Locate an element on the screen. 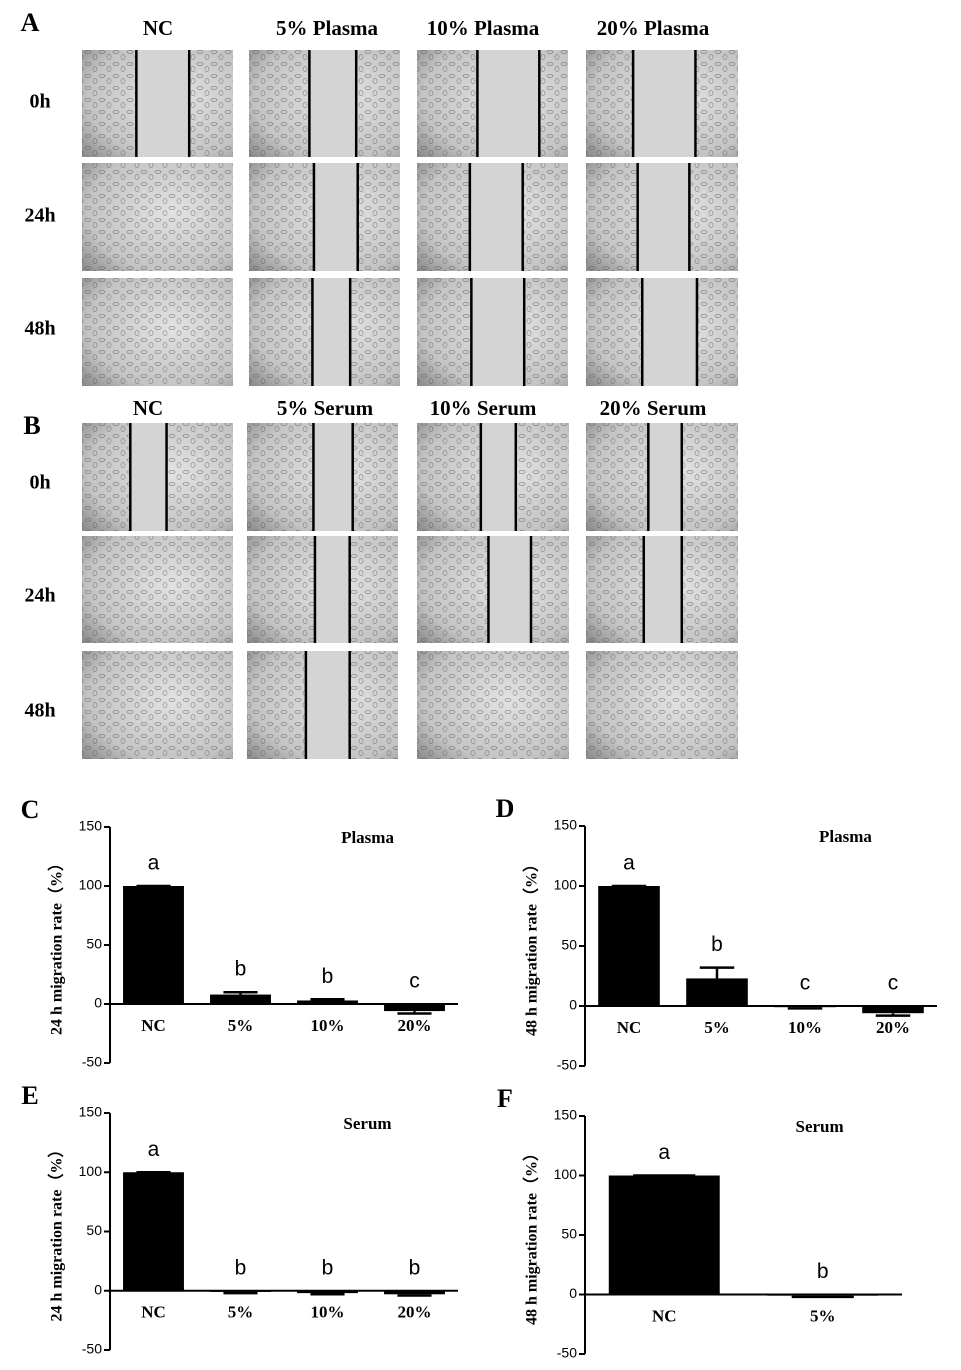  panel-letter: C is located at coordinates (30, 809).